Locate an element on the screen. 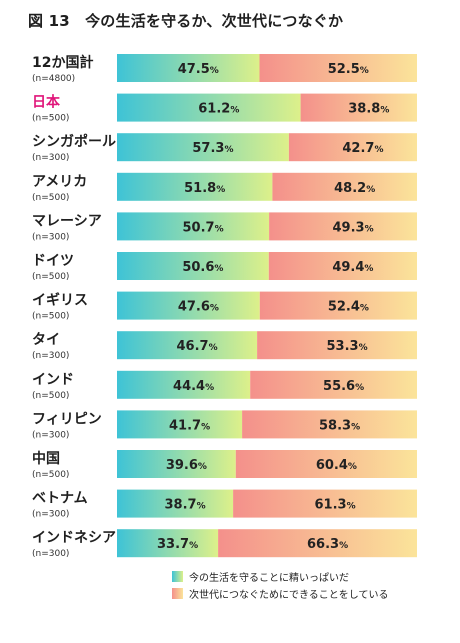 The height and width of the screenshot is (643, 460). bar-row: フィリピン (n=300) 41.7% 58.3% is located at coordinates (224, 425).